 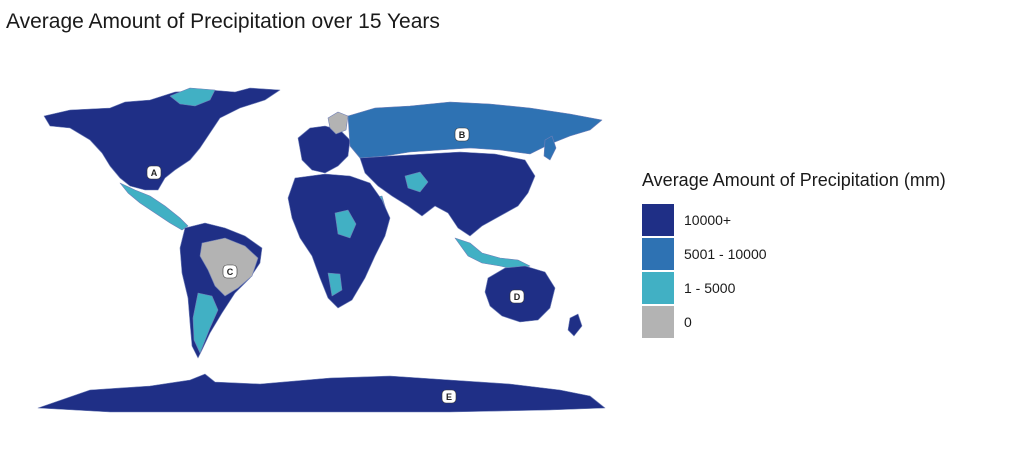 What do you see at coordinates (345, 224) in the screenshot?
I see `region-east-africa-light` at bounding box center [345, 224].